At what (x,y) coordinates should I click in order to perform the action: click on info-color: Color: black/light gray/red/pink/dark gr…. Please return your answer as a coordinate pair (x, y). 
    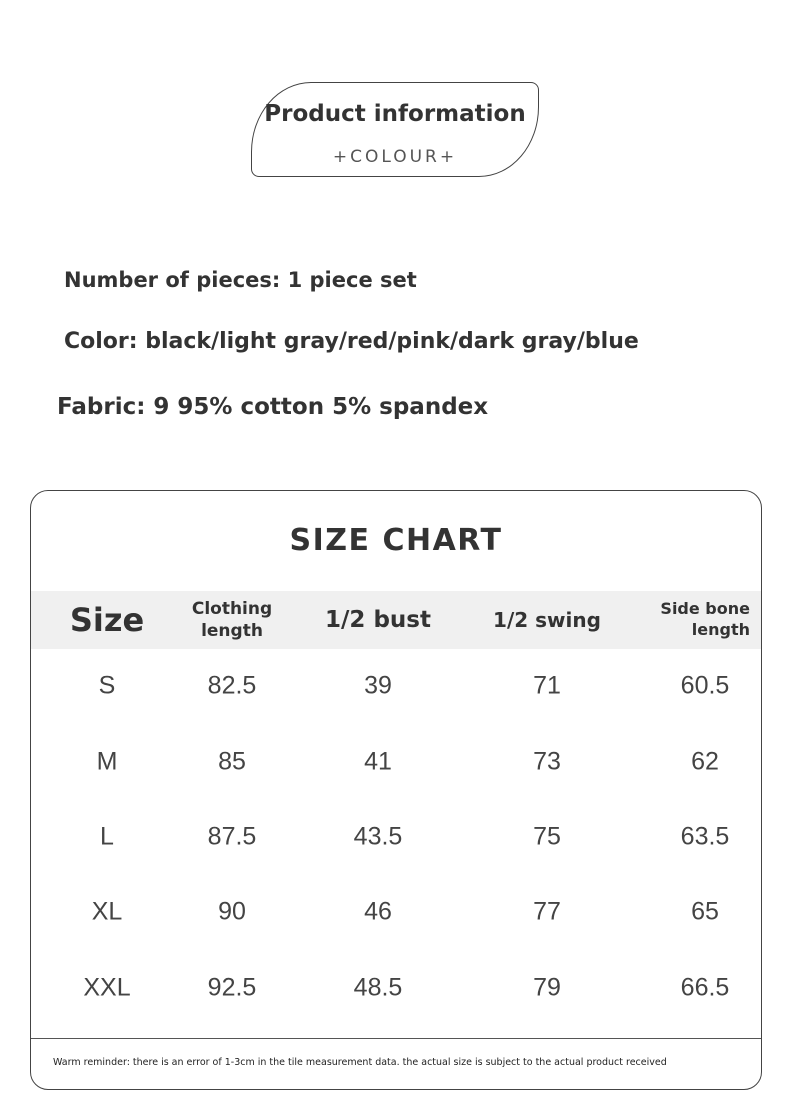
    Looking at the image, I should click on (351, 341).